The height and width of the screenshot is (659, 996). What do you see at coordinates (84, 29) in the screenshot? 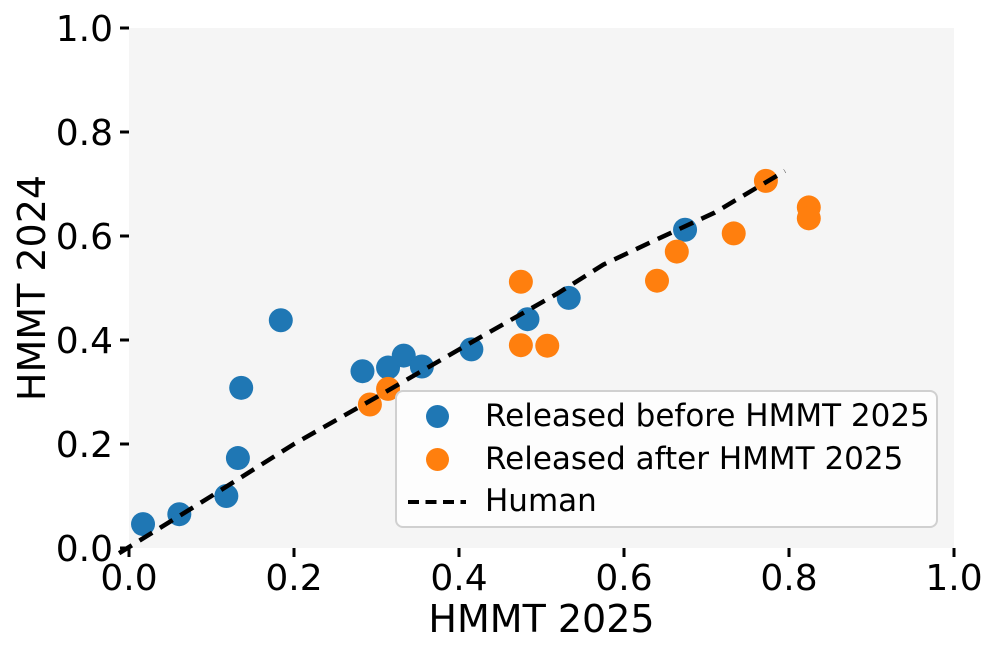
I see `y-tick-label: 1.0` at bounding box center [84, 29].